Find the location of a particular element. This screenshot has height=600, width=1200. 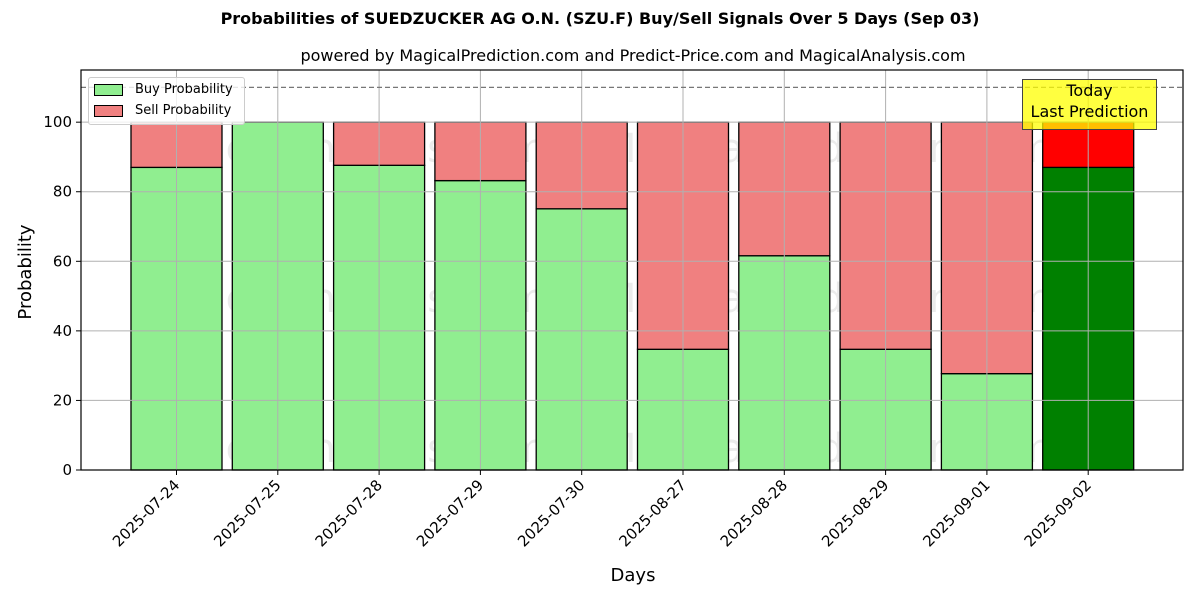

x-tick-label: 2025-09-01 is located at coordinates (956, 513).